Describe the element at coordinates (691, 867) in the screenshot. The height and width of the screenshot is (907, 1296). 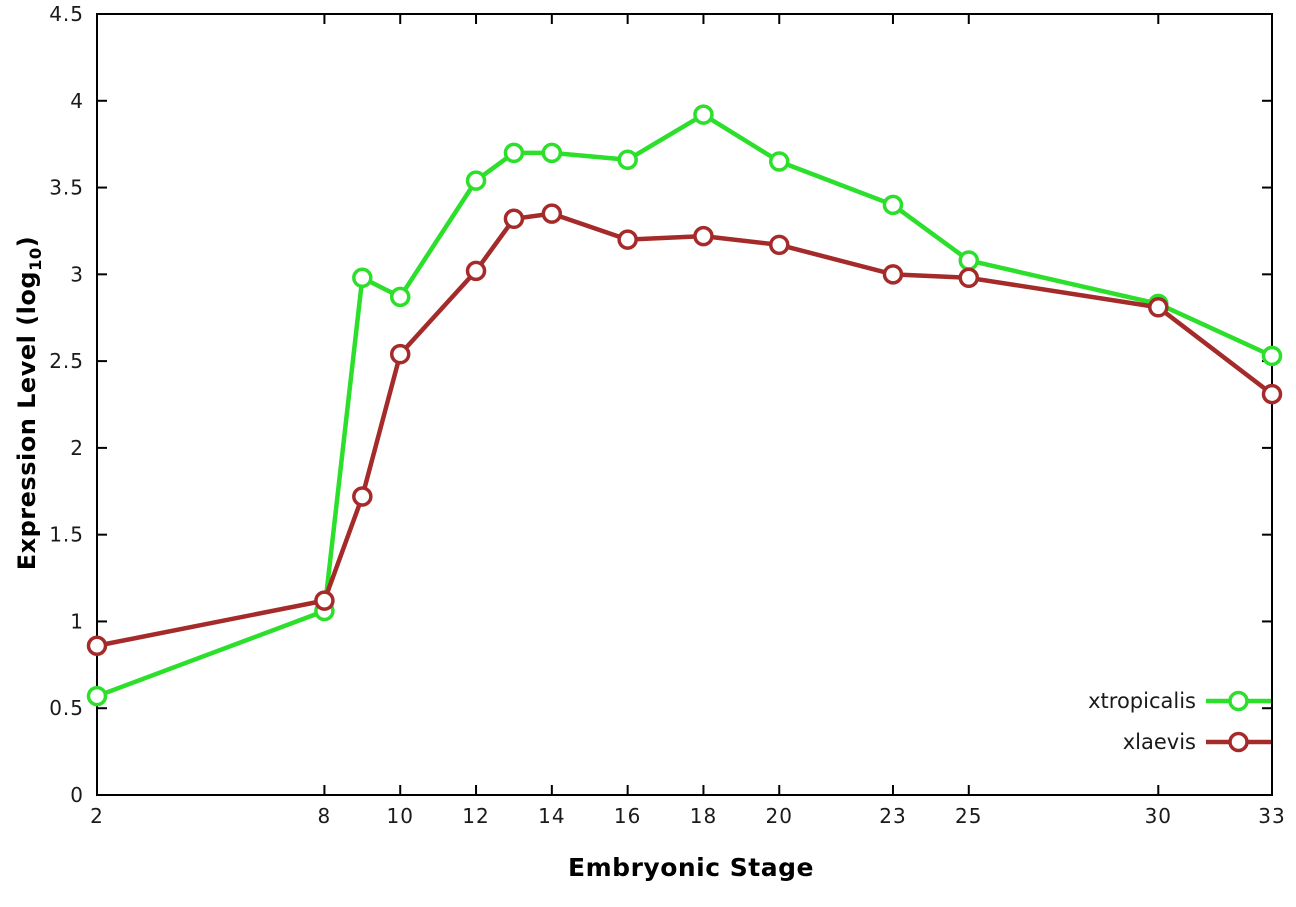
I see `x-axis-label: Embryonic Stage` at that location.